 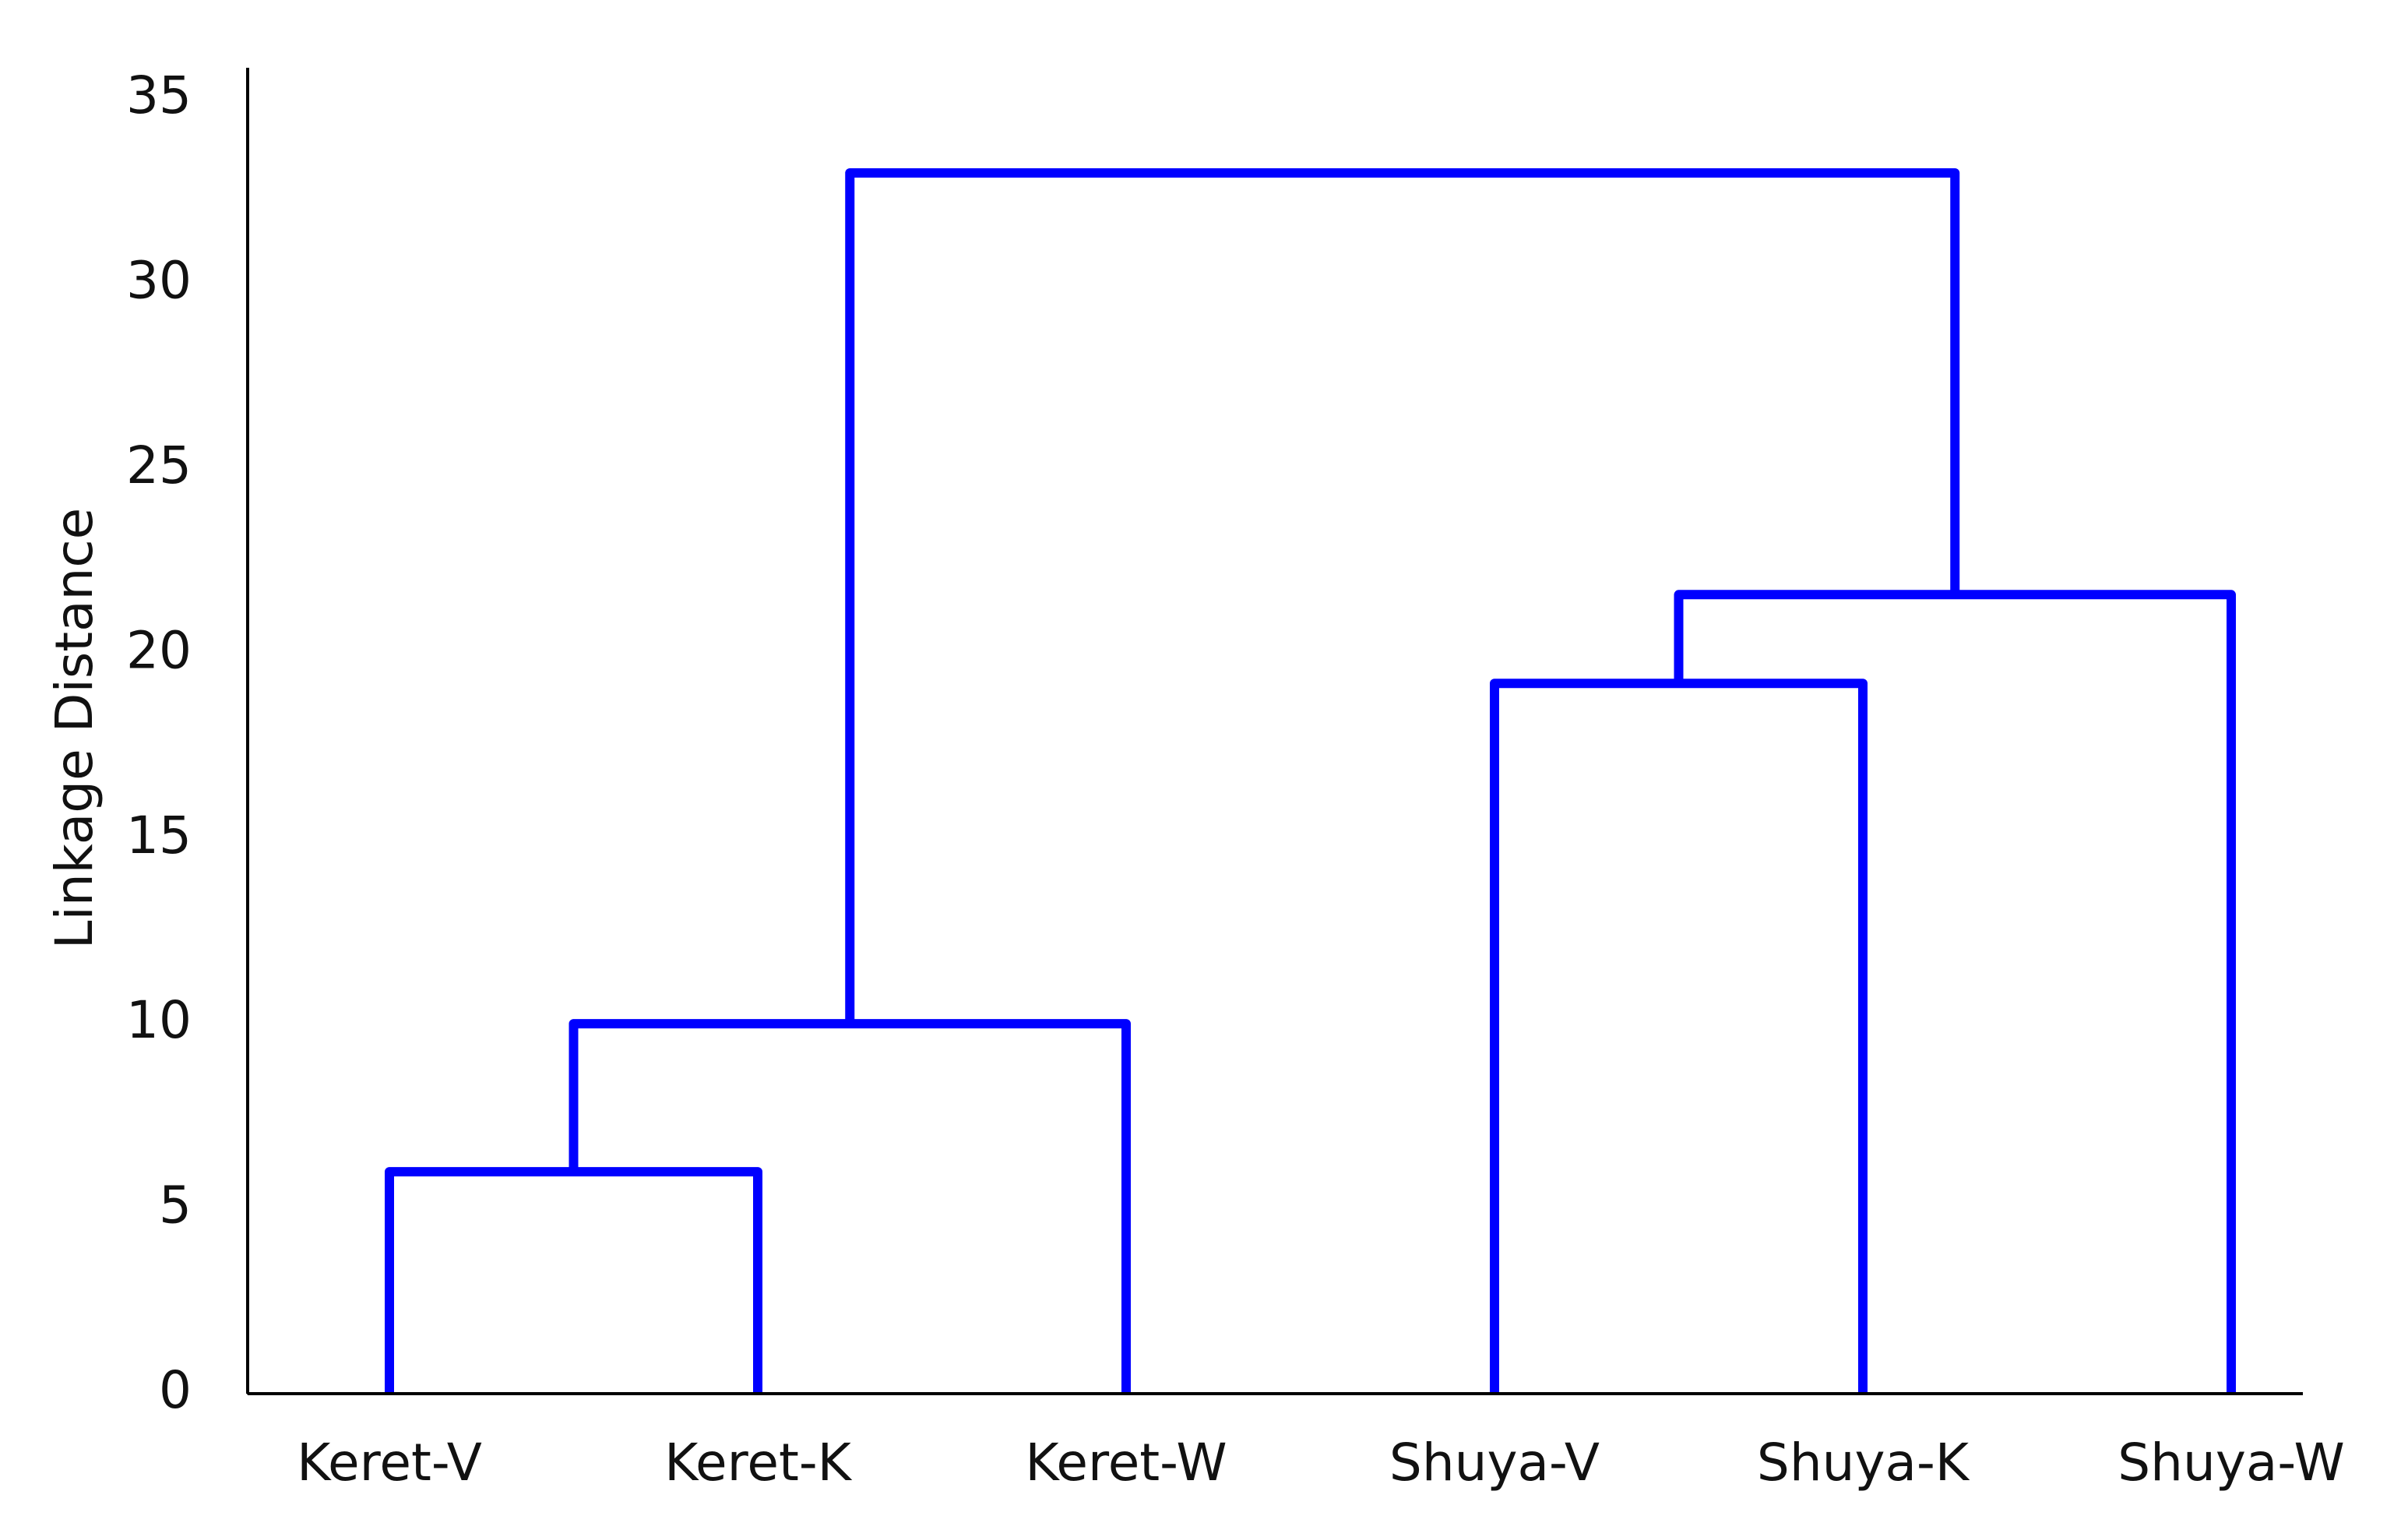 What do you see at coordinates (159, 1020) in the screenshot?
I see `y-tick-label: 10` at bounding box center [159, 1020].